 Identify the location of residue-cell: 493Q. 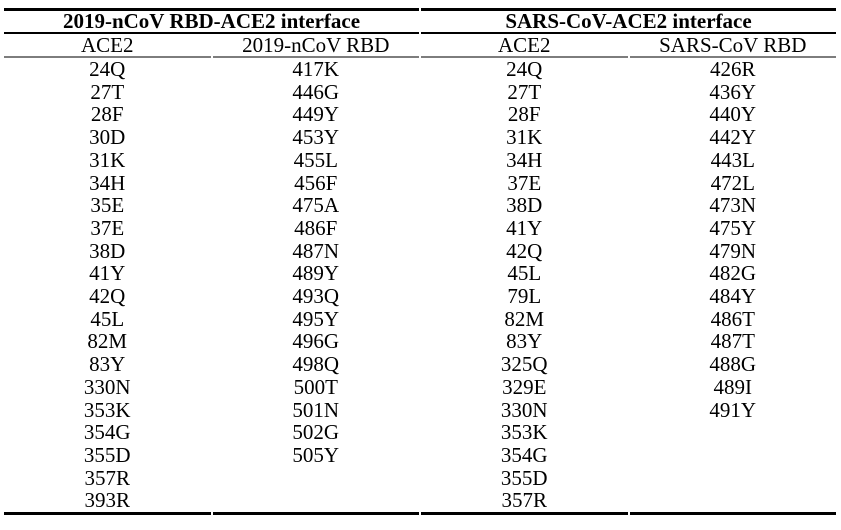
(316, 296).